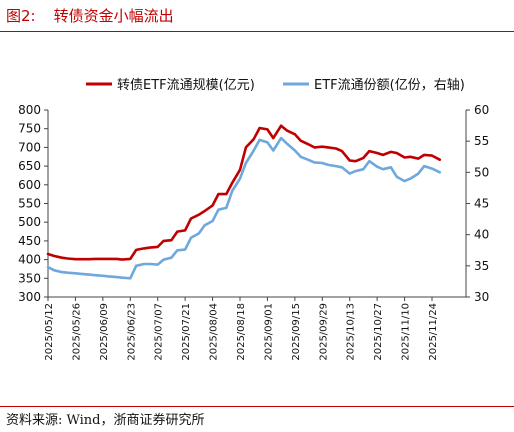 This screenshot has width=514, height=432. I want to click on y-left-tick-label: 500, so click(29, 222).